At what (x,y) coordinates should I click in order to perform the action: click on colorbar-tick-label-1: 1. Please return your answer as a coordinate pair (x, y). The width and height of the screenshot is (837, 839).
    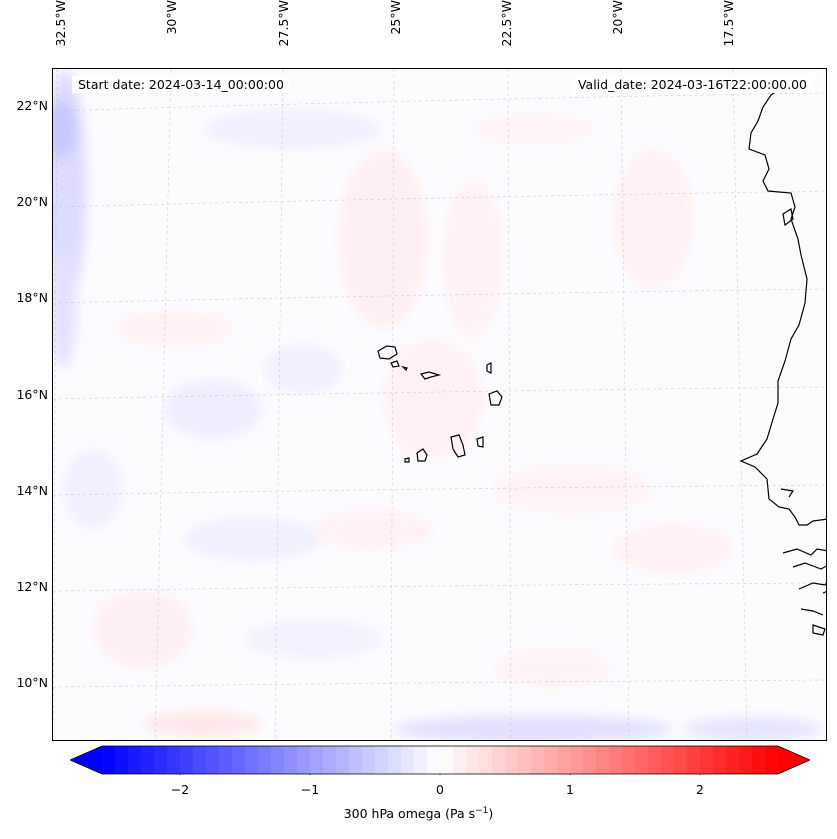
    Looking at the image, I should click on (570, 789).